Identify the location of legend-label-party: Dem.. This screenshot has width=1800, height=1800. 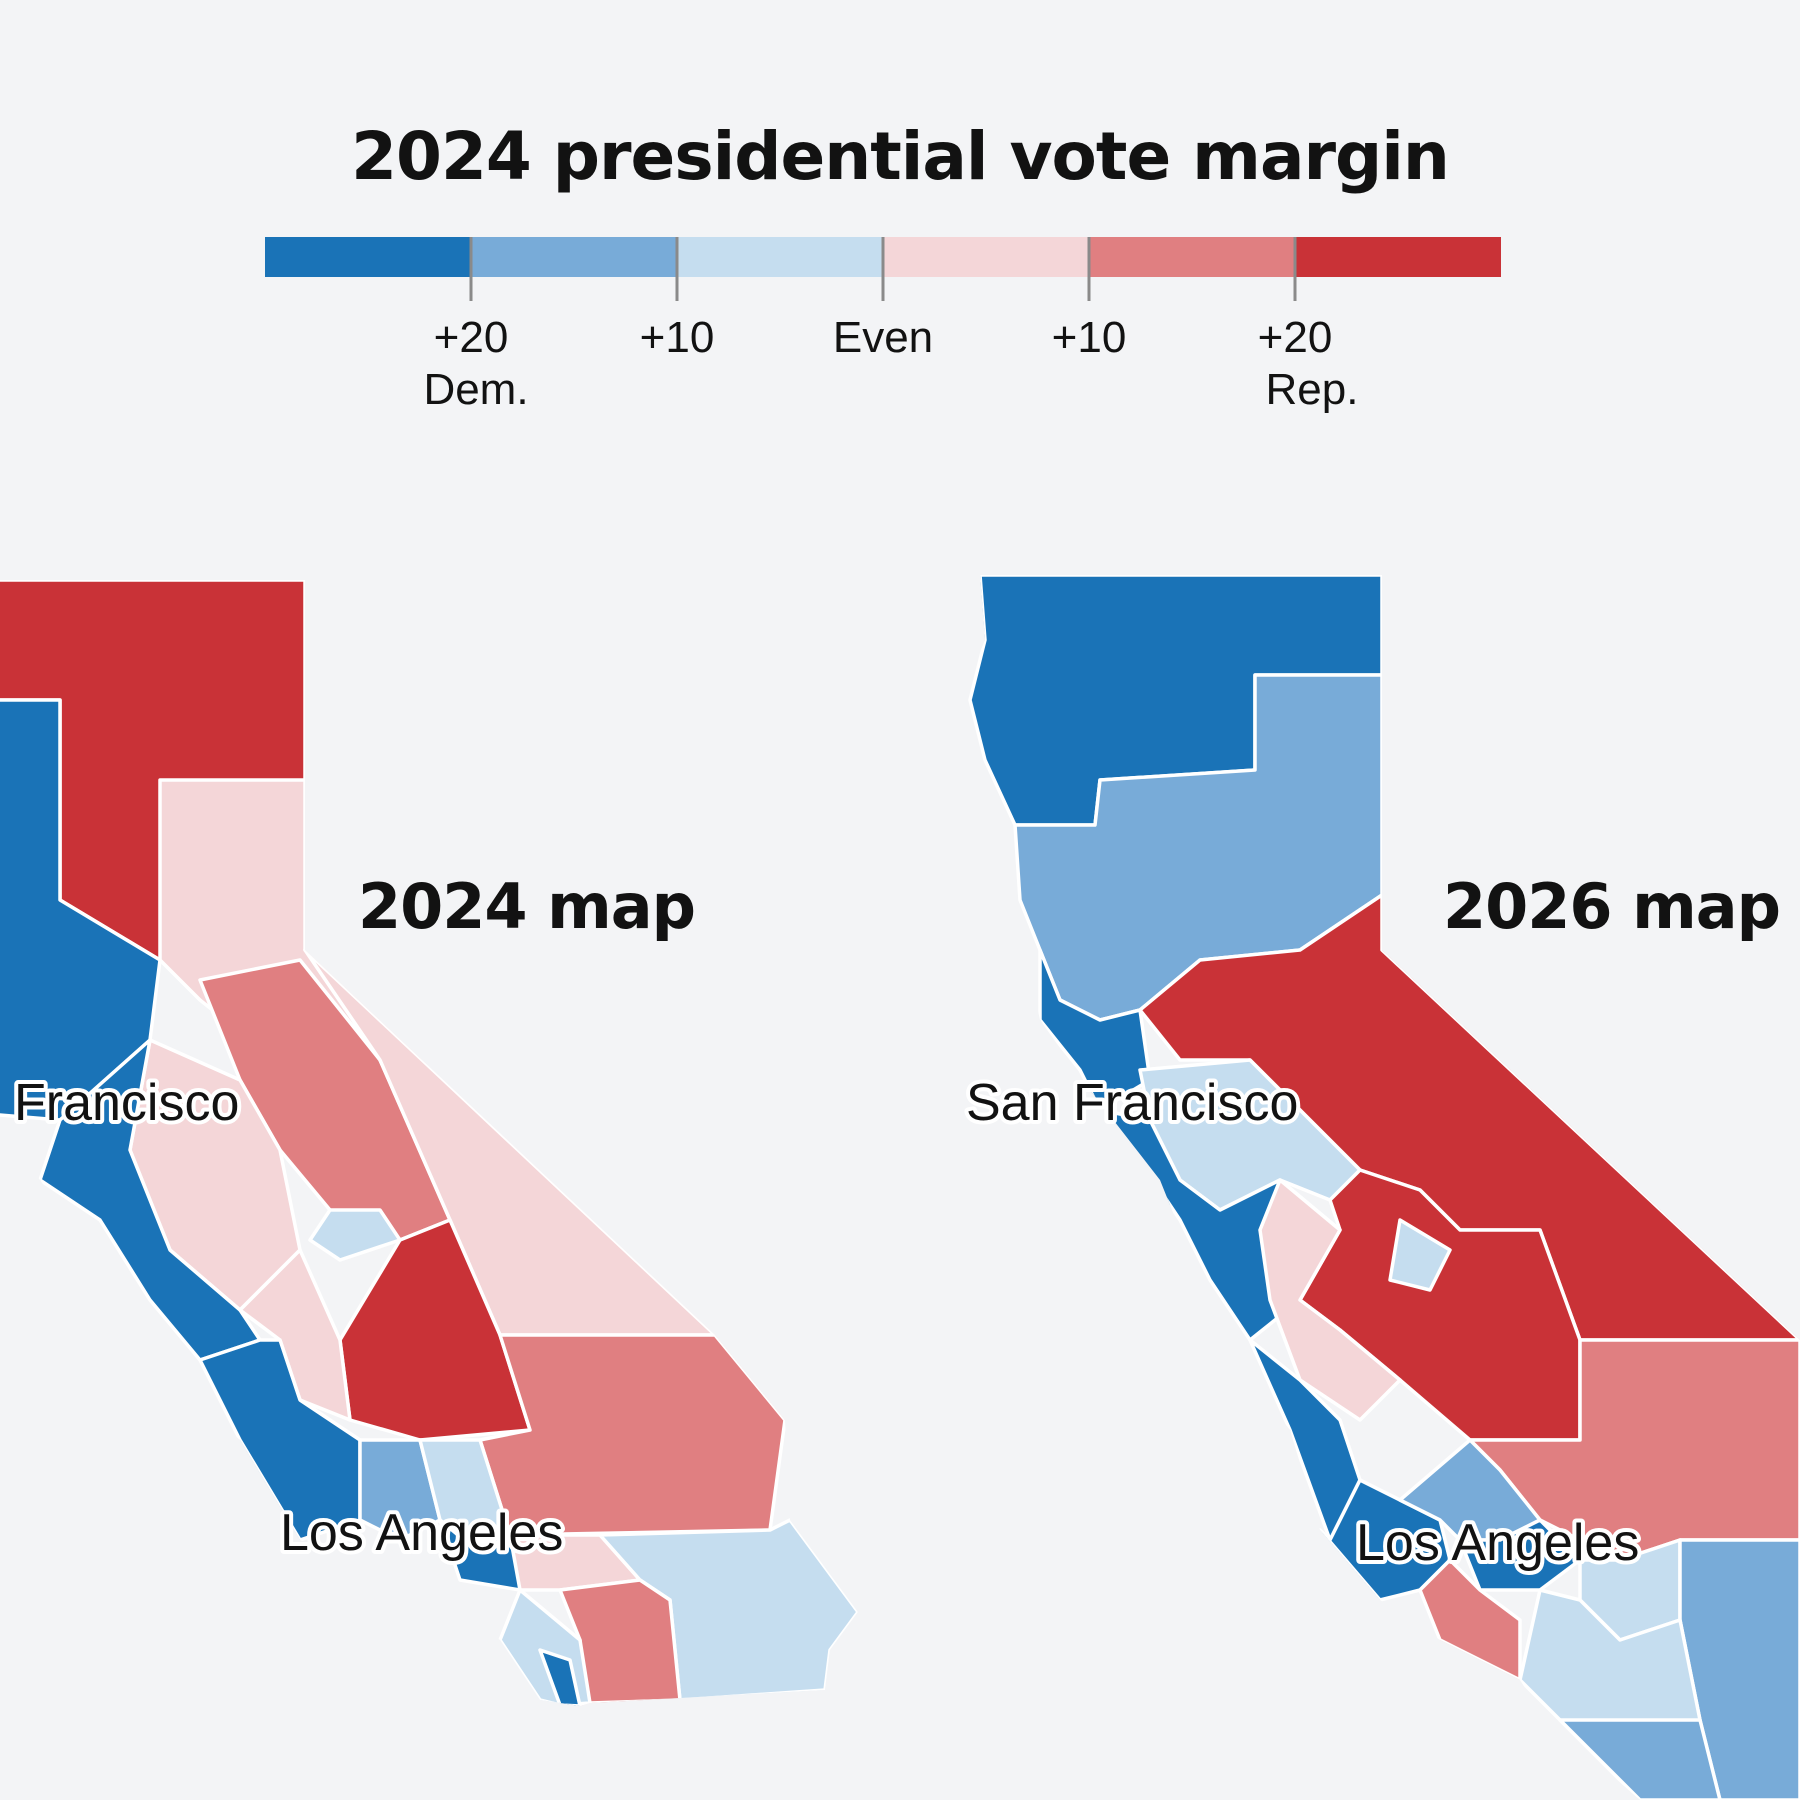
(476, 389).